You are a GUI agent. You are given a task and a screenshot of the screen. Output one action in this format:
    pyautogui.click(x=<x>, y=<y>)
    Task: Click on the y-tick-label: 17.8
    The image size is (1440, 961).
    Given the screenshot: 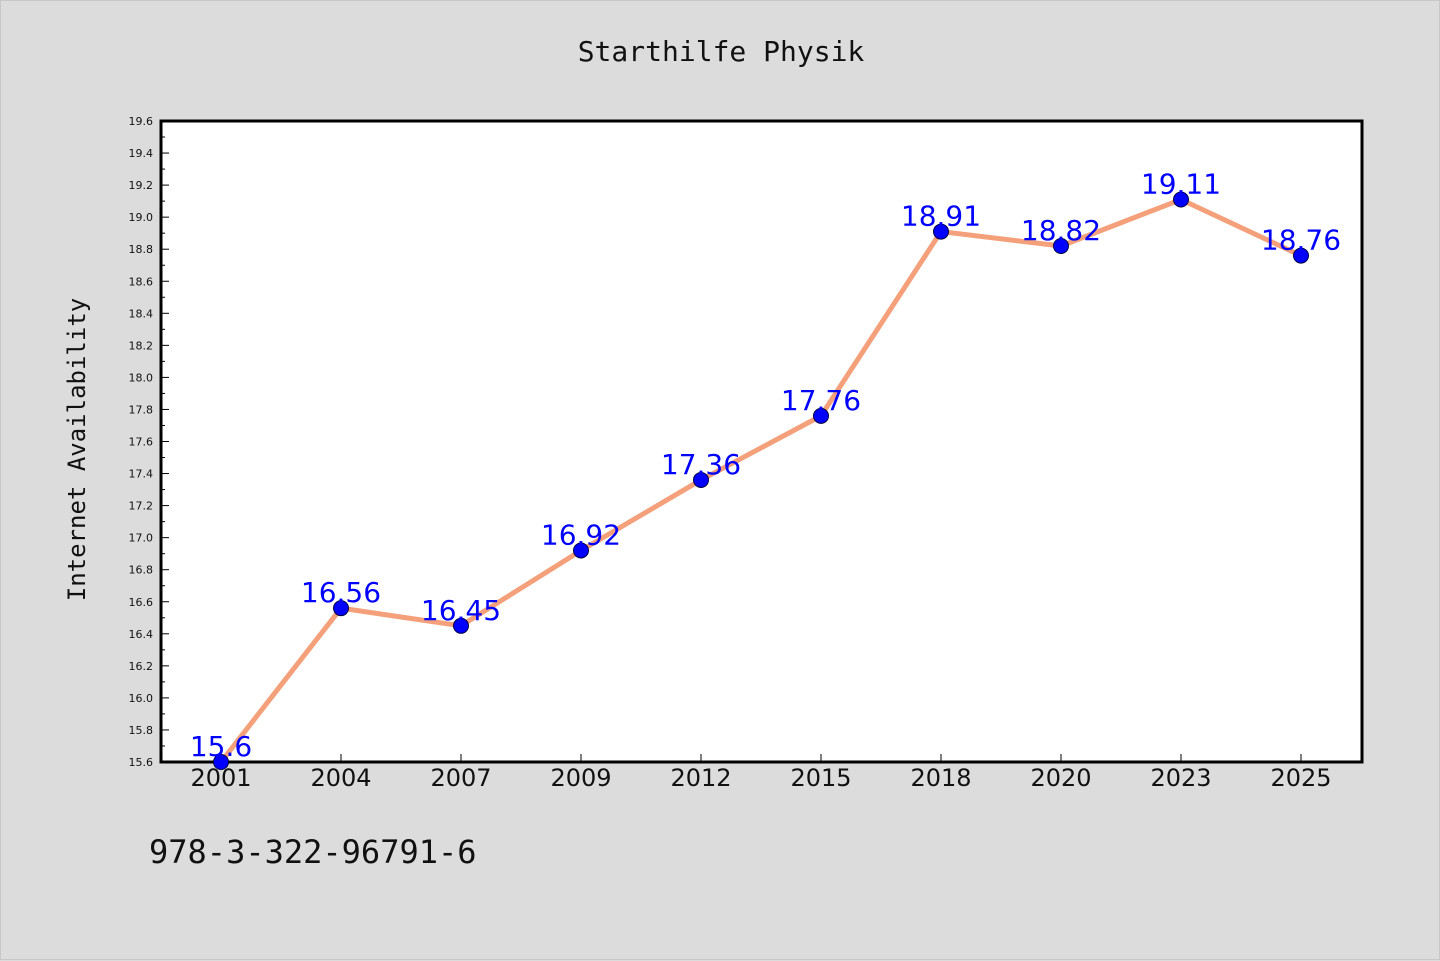 What is the action you would take?
    pyautogui.click(x=141, y=409)
    